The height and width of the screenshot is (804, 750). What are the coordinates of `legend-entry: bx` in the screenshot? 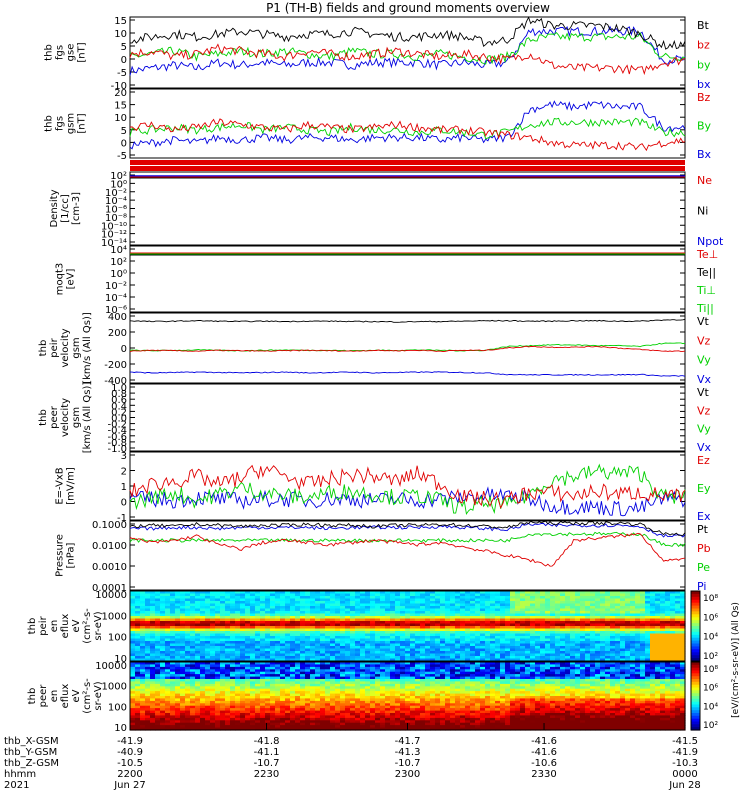 It's located at (704, 84).